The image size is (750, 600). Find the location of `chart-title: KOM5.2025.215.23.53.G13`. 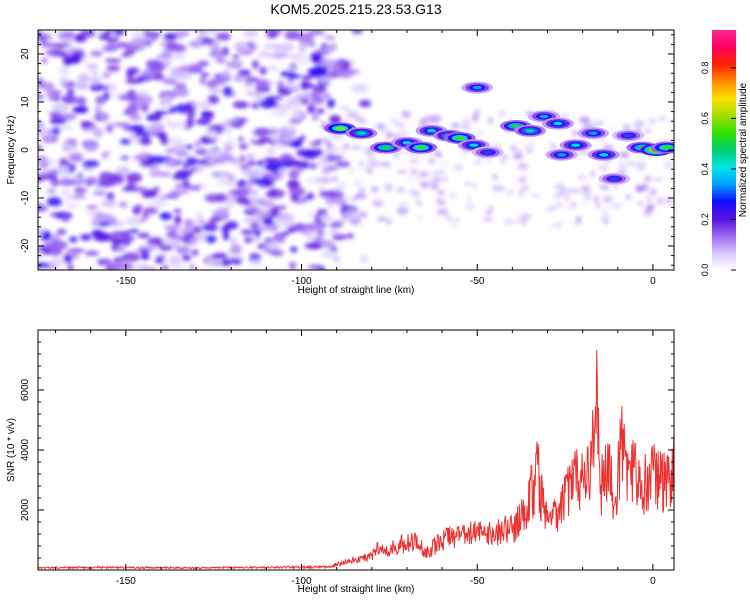

chart-title: KOM5.2025.215.23.53.G13 is located at coordinates (356, 9).